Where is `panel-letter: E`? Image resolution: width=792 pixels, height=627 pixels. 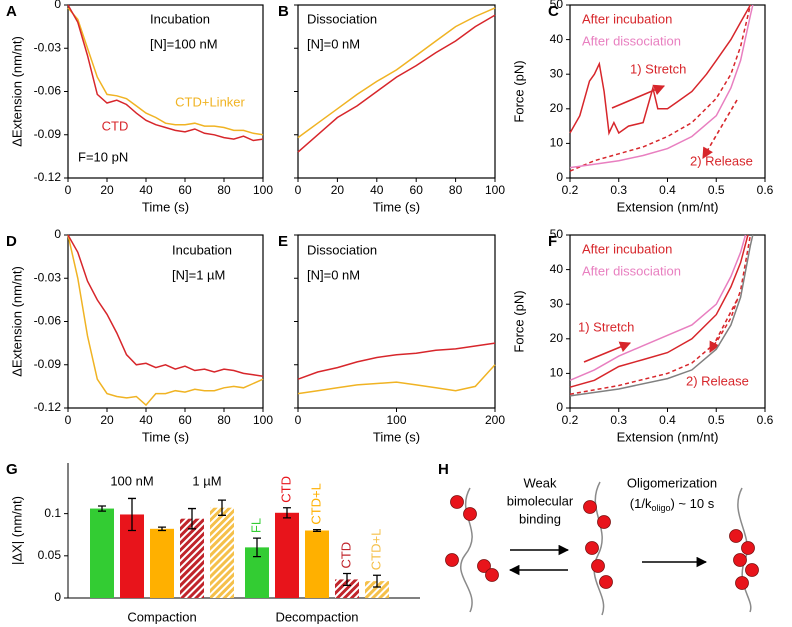 panel-letter: E is located at coordinates (283, 241).